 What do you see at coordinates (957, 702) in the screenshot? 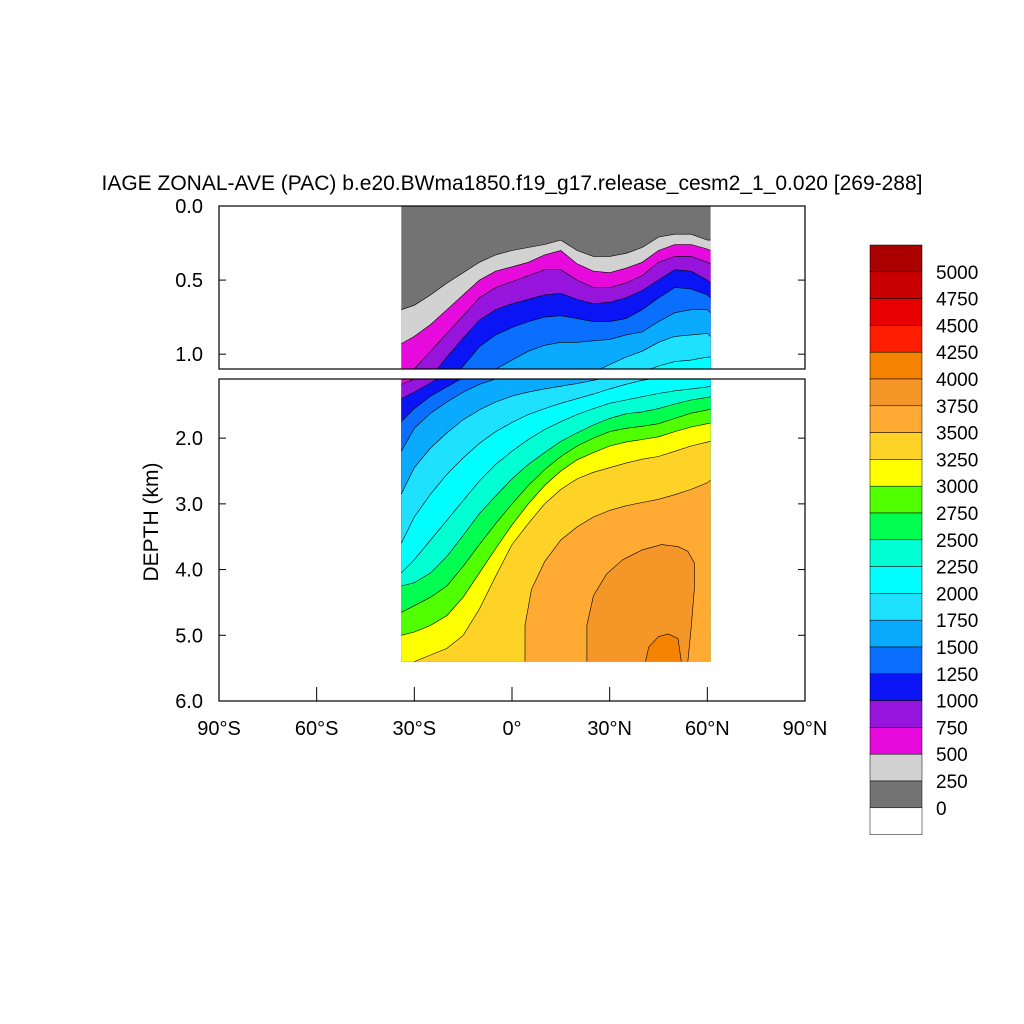
I see `colorbar-label: 1000` at bounding box center [957, 702].